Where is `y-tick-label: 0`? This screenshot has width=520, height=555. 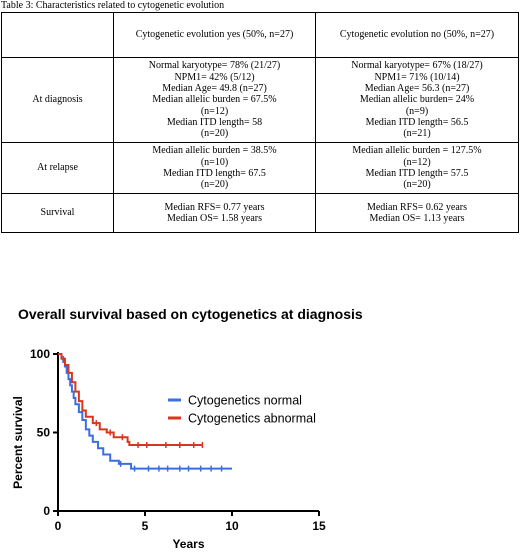
y-tick-label: 0 is located at coordinates (46, 511).